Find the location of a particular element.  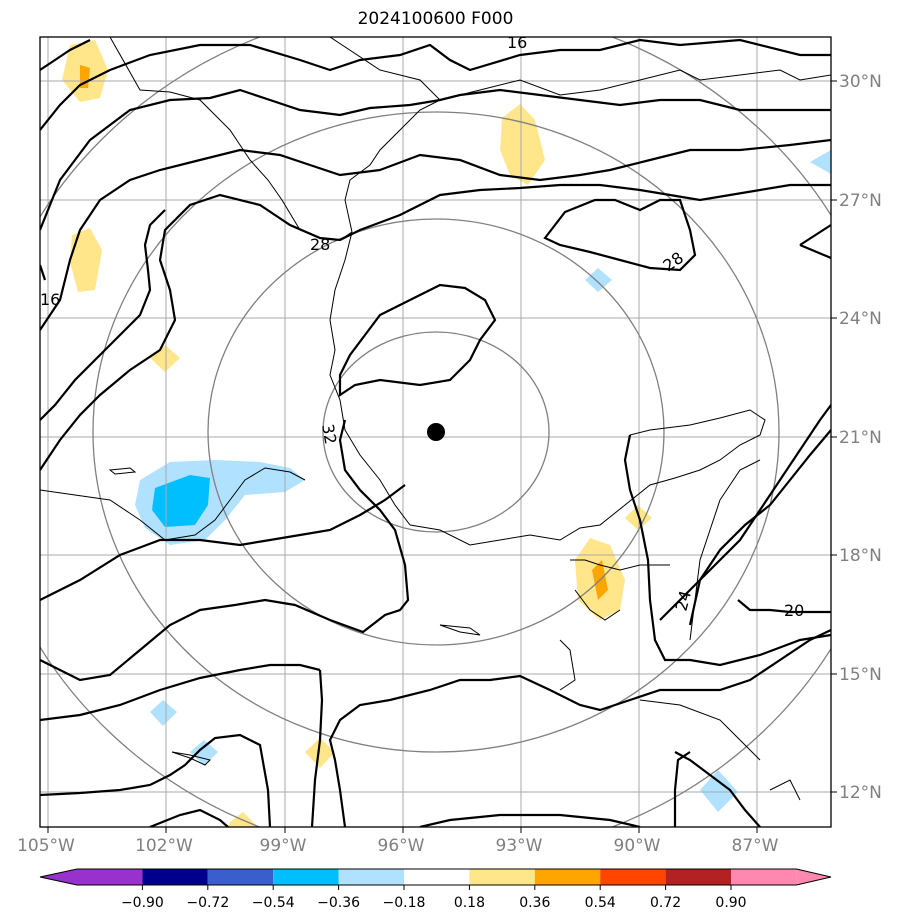

lon-tick-label: 96°W is located at coordinates (401, 846).